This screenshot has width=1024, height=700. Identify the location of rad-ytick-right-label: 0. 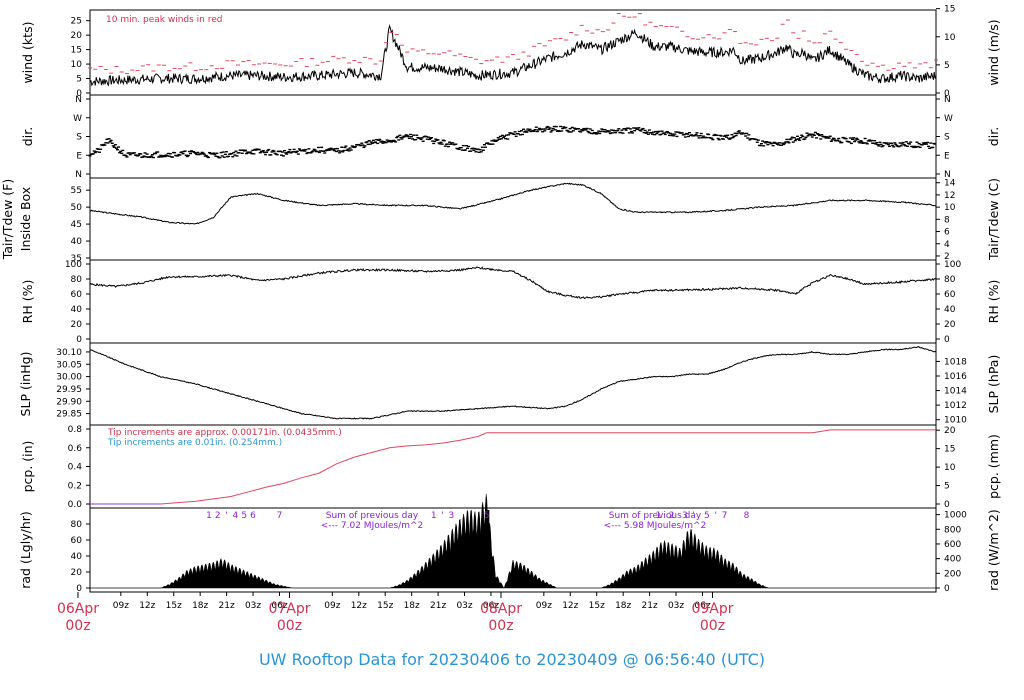
(947, 589).